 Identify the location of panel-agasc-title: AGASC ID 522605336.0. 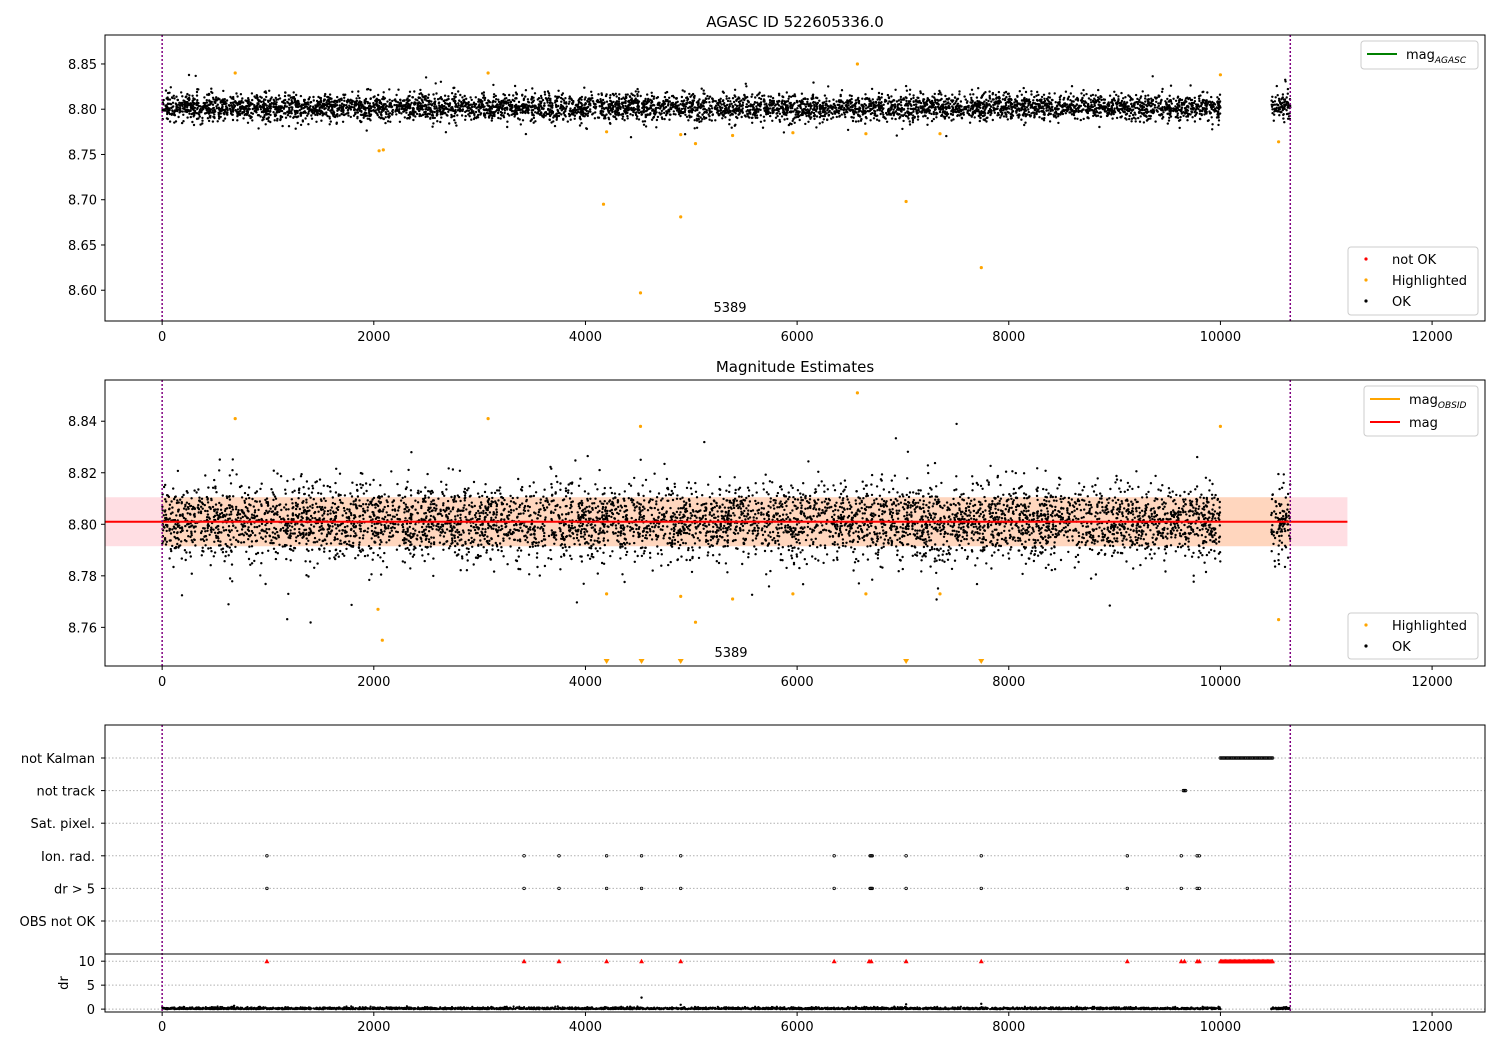
(795, 22).